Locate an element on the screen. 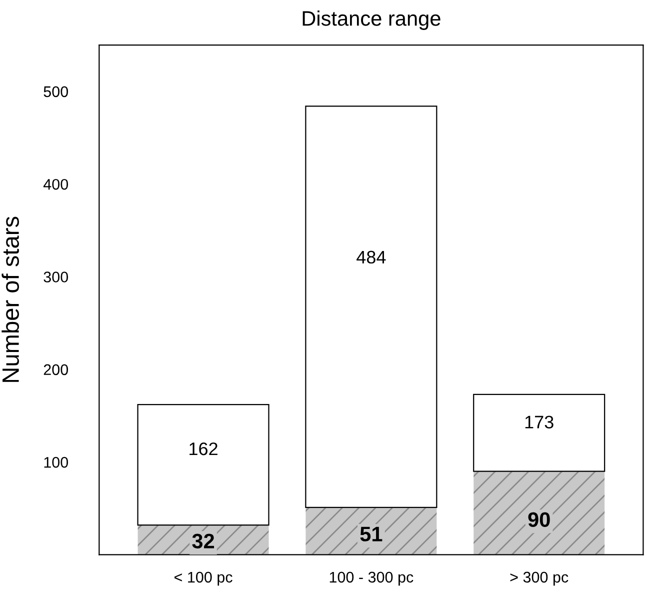 The width and height of the screenshot is (670, 601). y-tick-label: 300 is located at coordinates (56, 277).